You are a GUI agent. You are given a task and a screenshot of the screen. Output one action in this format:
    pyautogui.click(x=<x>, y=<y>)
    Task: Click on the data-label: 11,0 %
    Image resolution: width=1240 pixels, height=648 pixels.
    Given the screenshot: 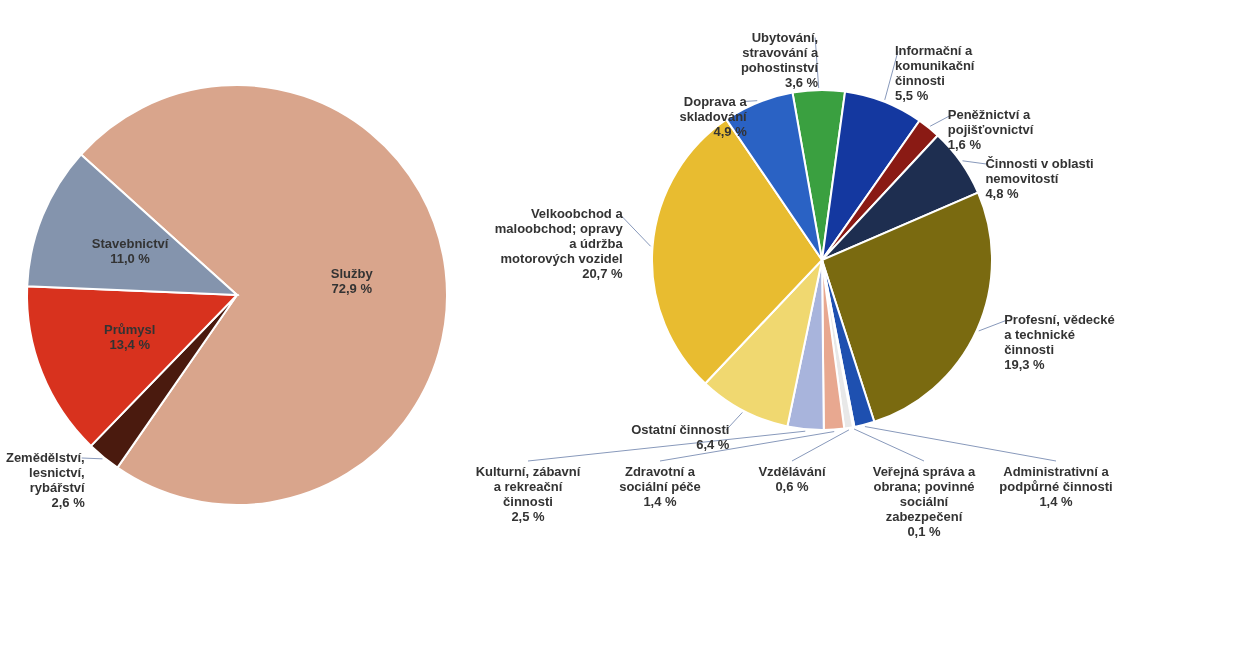 What is the action you would take?
    pyautogui.click(x=130, y=258)
    